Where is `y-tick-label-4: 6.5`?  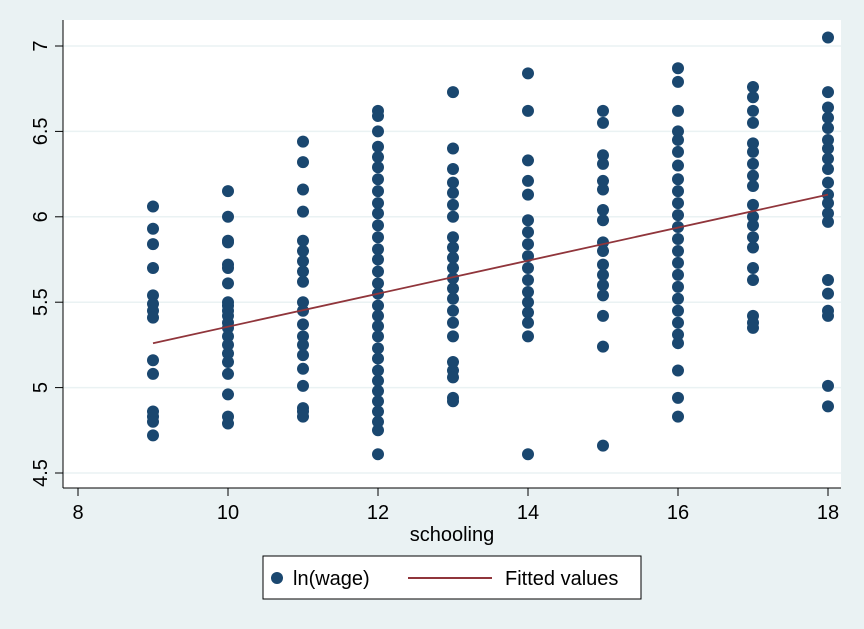 y-tick-label-4: 6.5 is located at coordinates (41, 131).